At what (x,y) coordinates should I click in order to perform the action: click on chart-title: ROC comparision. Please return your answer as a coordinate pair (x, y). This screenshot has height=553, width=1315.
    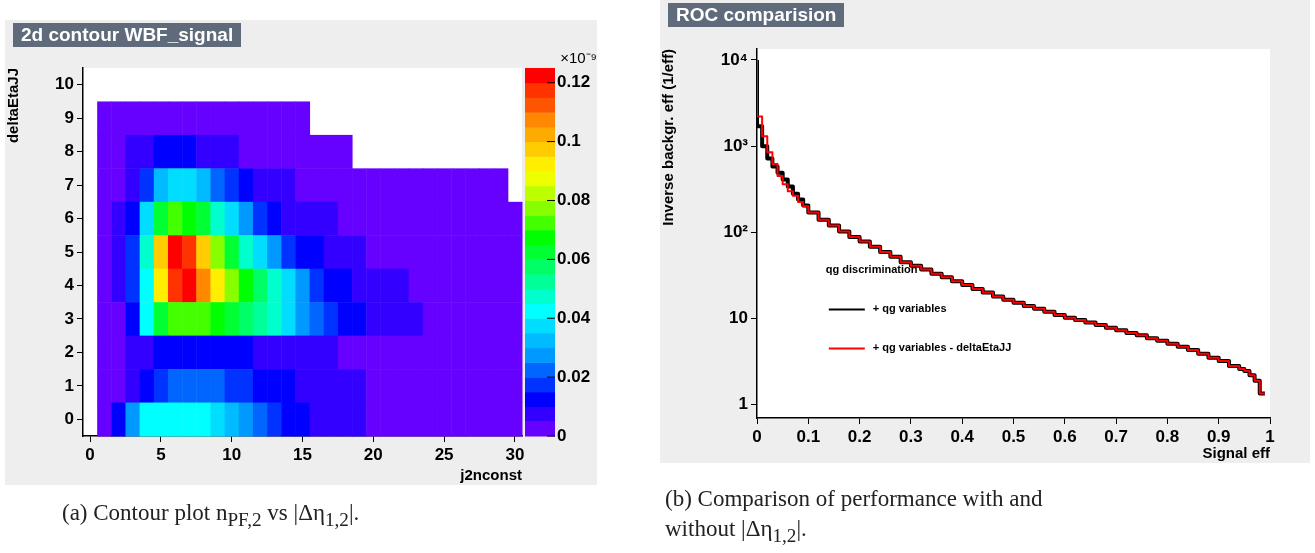
    Looking at the image, I should click on (756, 15).